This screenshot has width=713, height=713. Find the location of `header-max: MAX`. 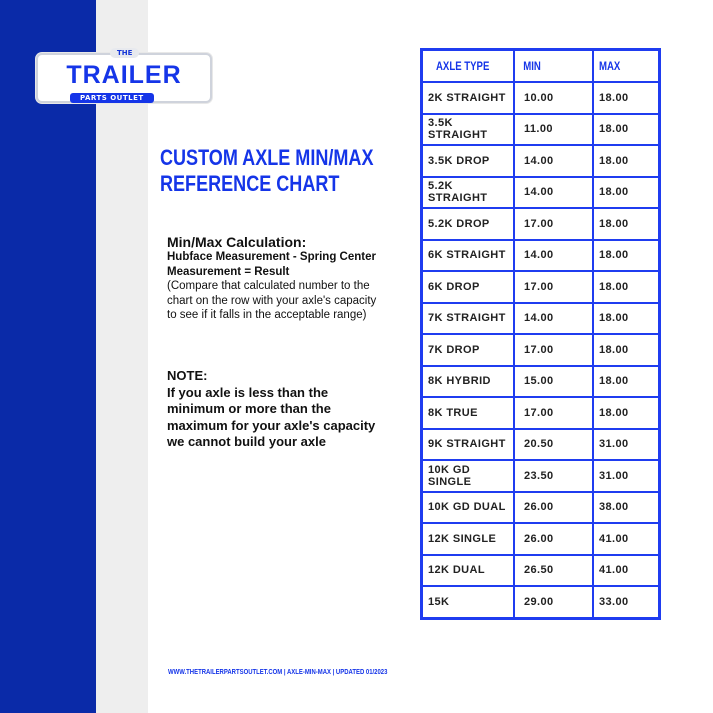

header-max: MAX is located at coordinates (626, 65).